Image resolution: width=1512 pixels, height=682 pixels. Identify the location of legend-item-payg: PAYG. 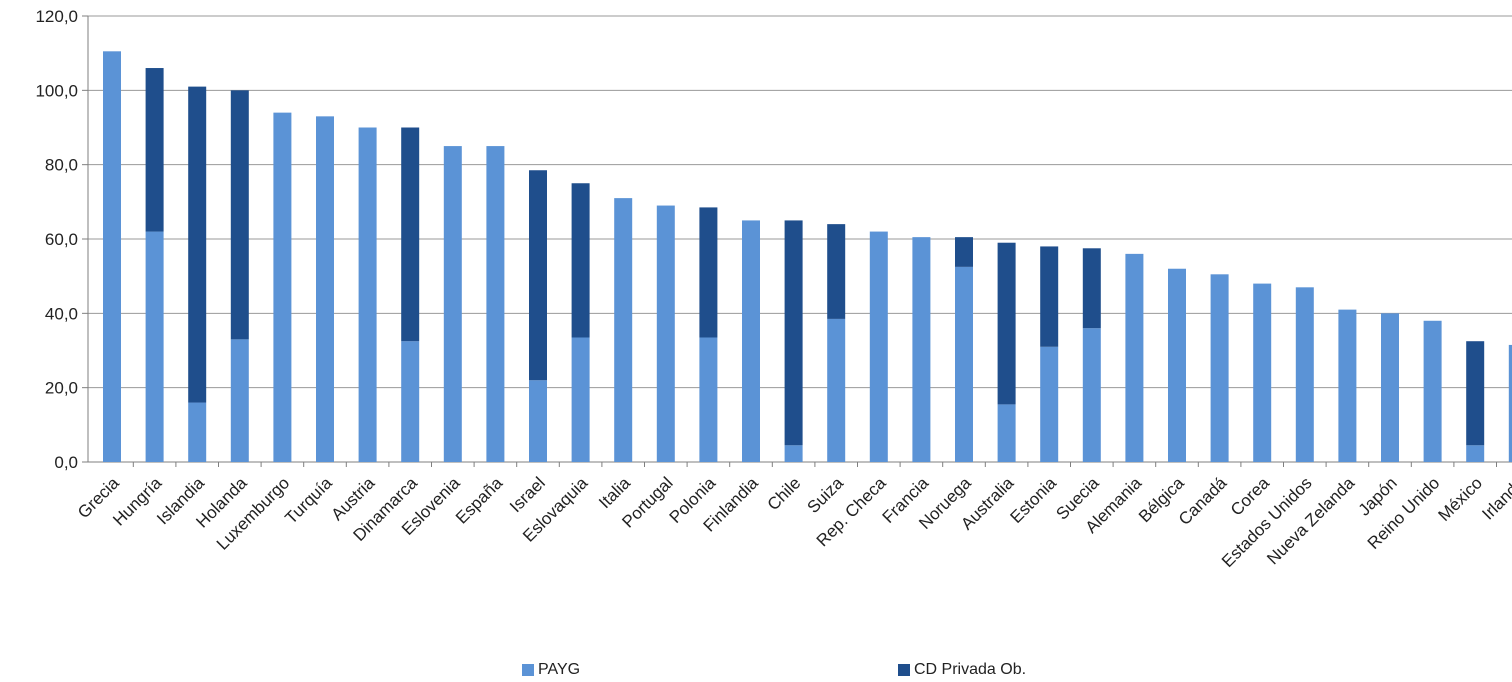
(551, 670).